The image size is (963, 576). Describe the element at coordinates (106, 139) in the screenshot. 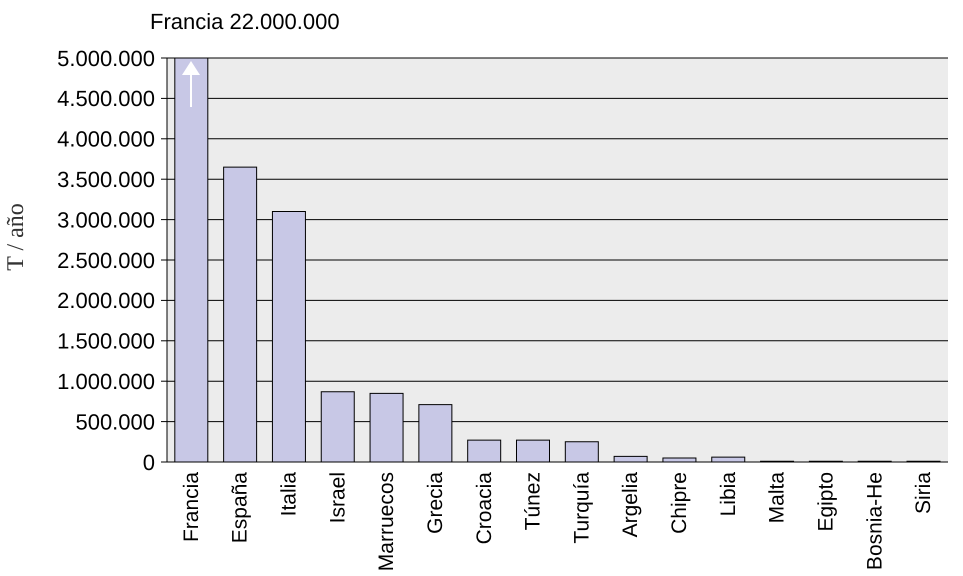

I see `y-tick-label: 4.000.000` at that location.